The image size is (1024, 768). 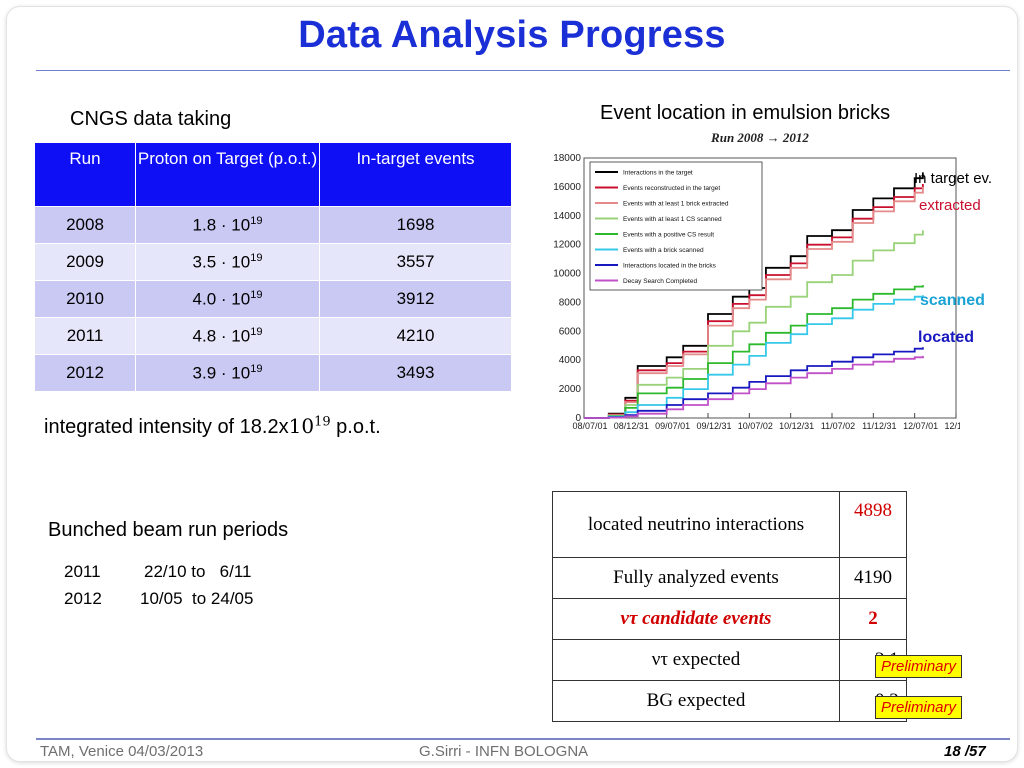 What do you see at coordinates (672, 219) in the screenshot?
I see `legend-entry: Events with at least 1 CS scanned` at bounding box center [672, 219].